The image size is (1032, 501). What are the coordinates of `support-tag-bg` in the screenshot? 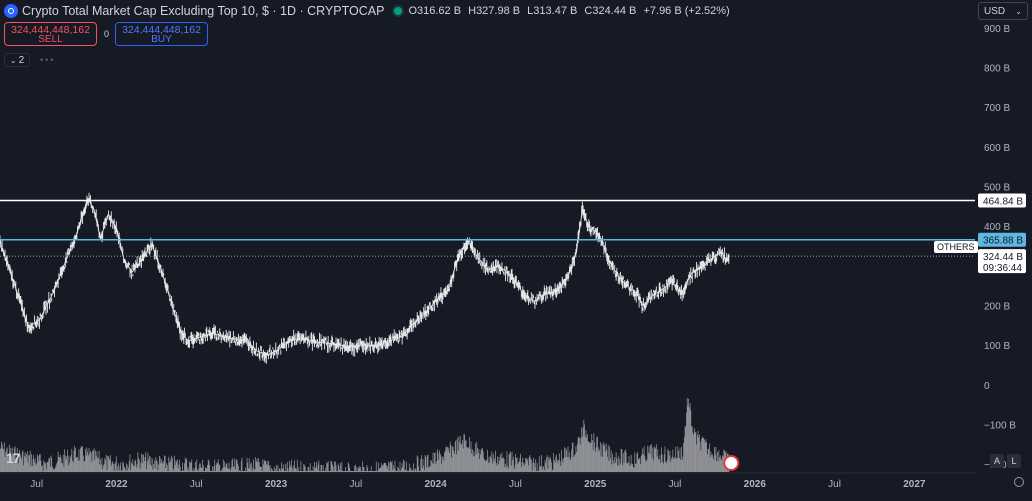 It's located at (1002, 239).